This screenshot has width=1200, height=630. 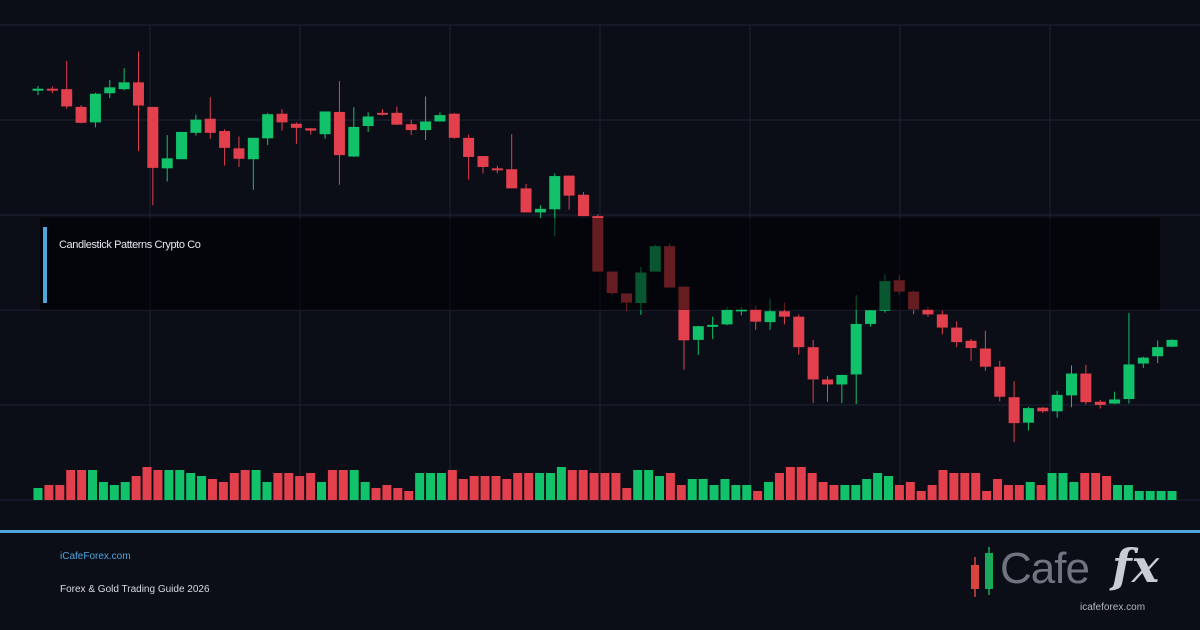 I want to click on volume-bars, so click(x=605, y=483).